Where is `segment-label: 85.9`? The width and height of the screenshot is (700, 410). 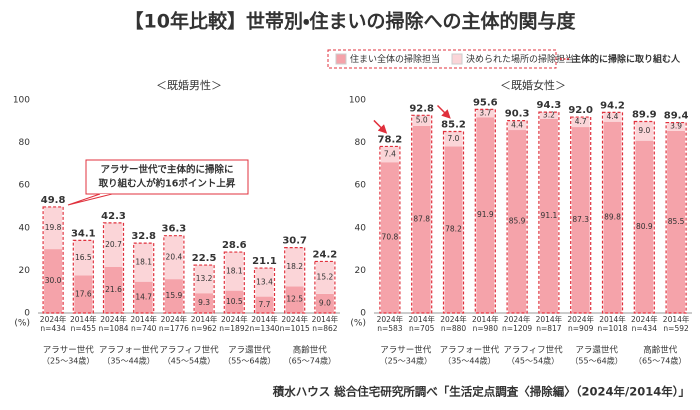
segment-label: 85.9 is located at coordinates (517, 221).